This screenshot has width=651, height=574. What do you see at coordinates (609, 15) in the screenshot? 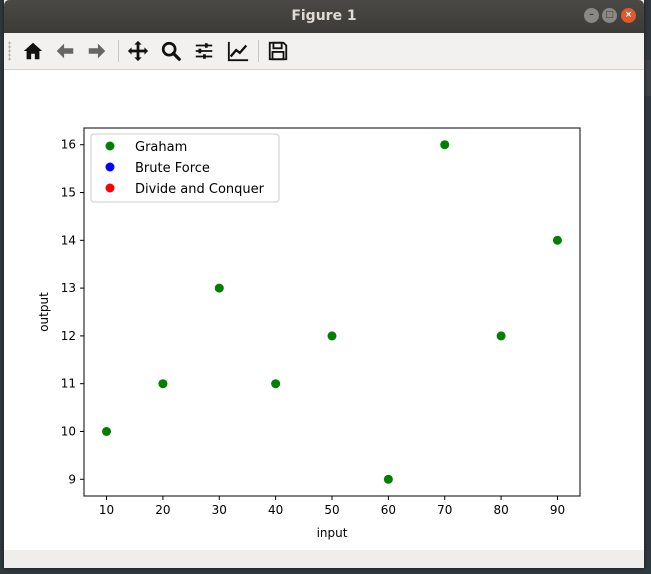
I see `maximize-button: □` at bounding box center [609, 15].